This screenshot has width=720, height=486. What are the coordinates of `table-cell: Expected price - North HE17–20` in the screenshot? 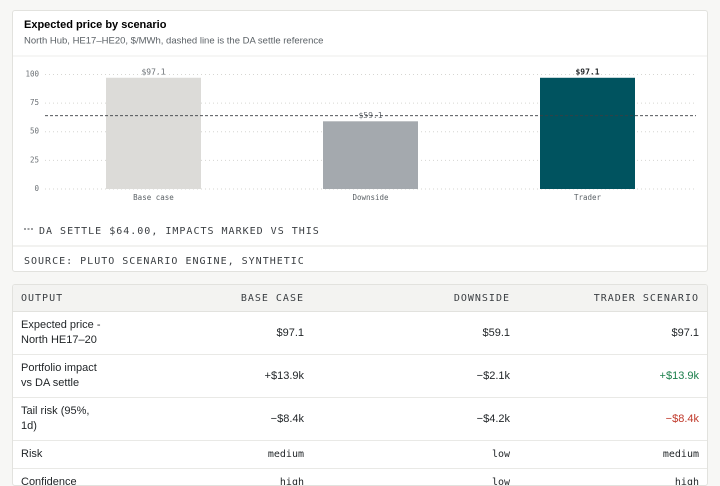 It's located at (62, 333).